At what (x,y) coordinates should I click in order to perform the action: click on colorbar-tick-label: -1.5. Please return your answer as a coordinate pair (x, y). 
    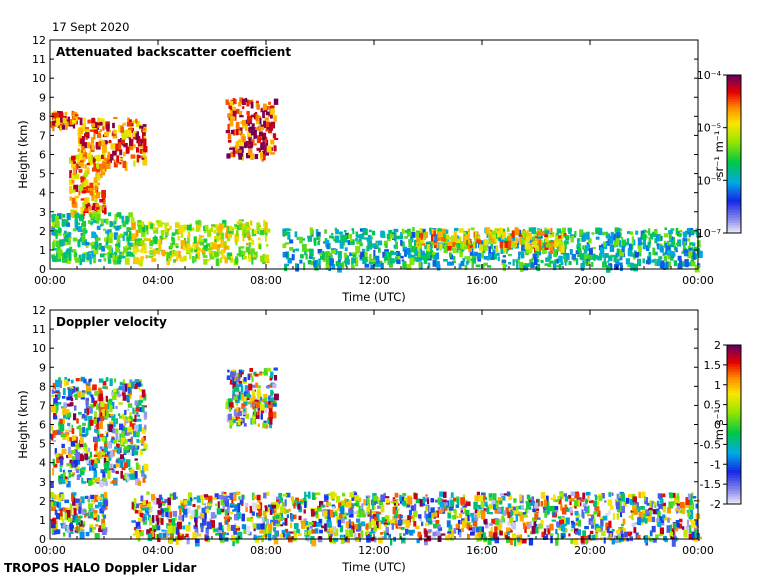
    Looking at the image, I should click on (710, 484).